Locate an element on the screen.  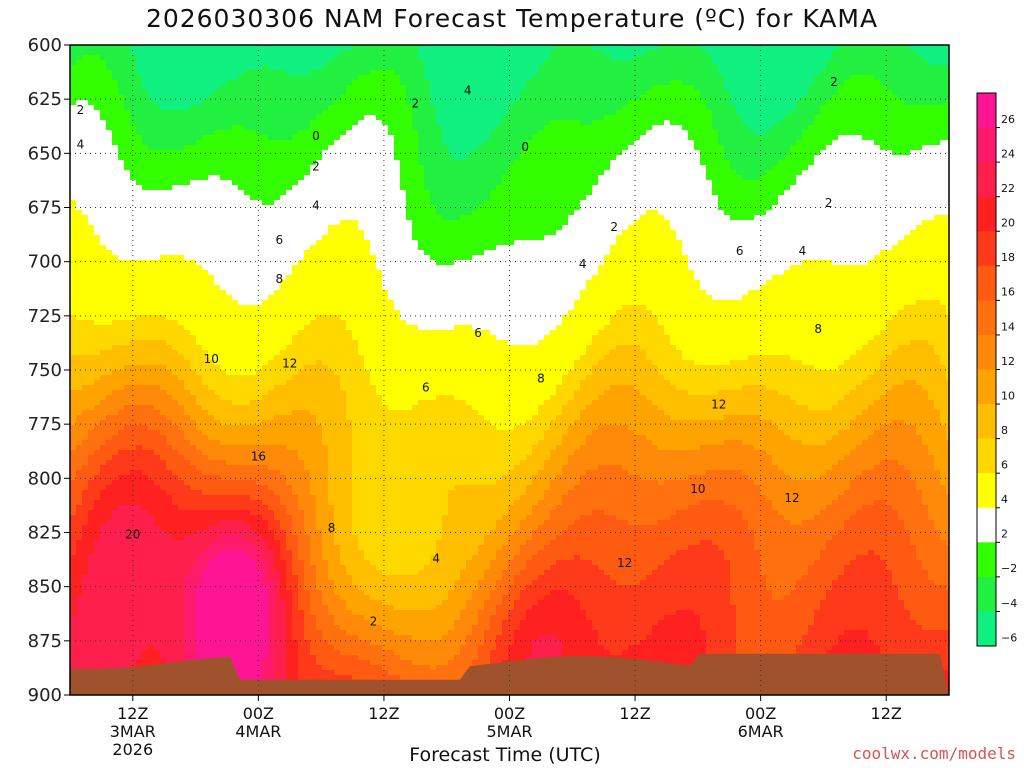
colorbar-label: −4 is located at coordinates (1009, 603).